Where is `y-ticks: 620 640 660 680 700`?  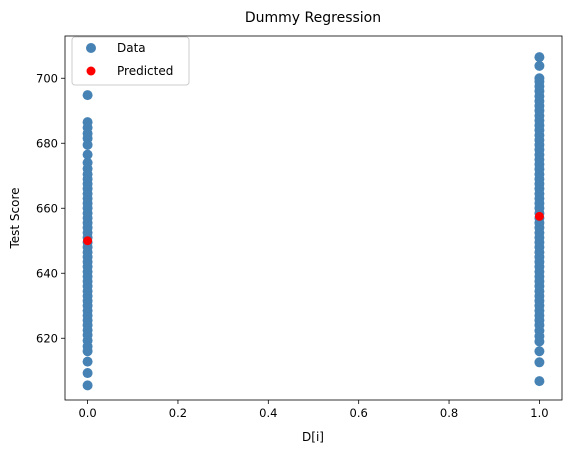
y-ticks: 620 640 660 680 700 is located at coordinates (50, 208).